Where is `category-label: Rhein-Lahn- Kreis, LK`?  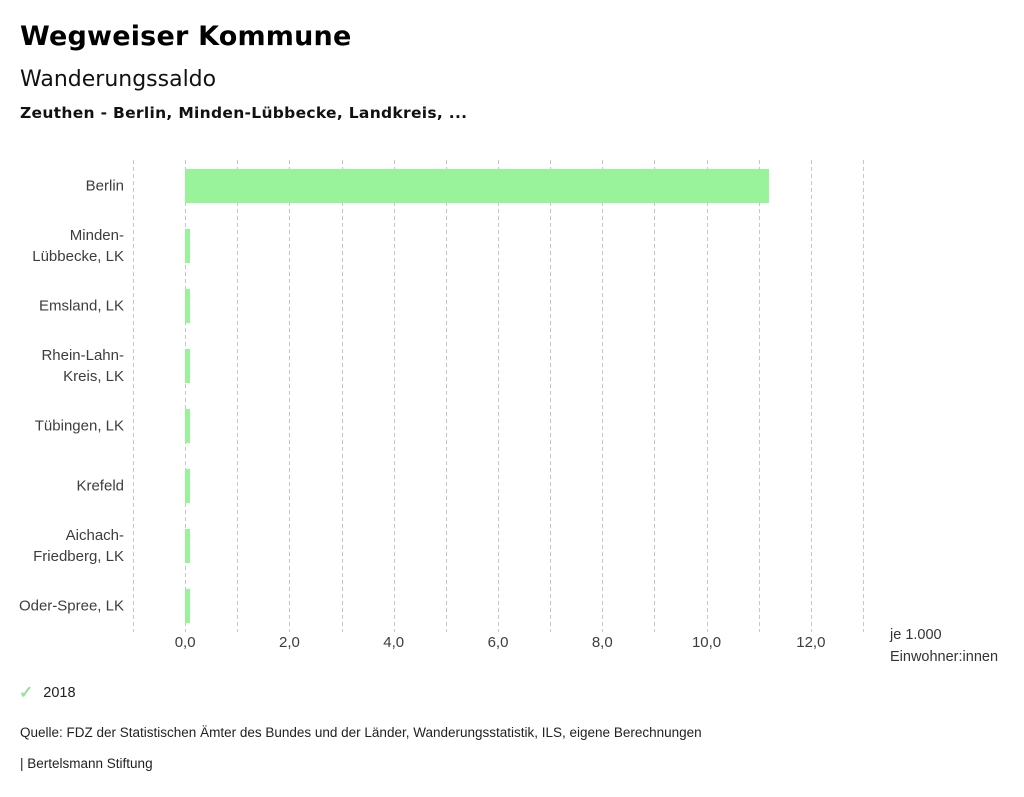
category-label: Rhein-Lahn- Kreis, LK is located at coordinates (82, 366).